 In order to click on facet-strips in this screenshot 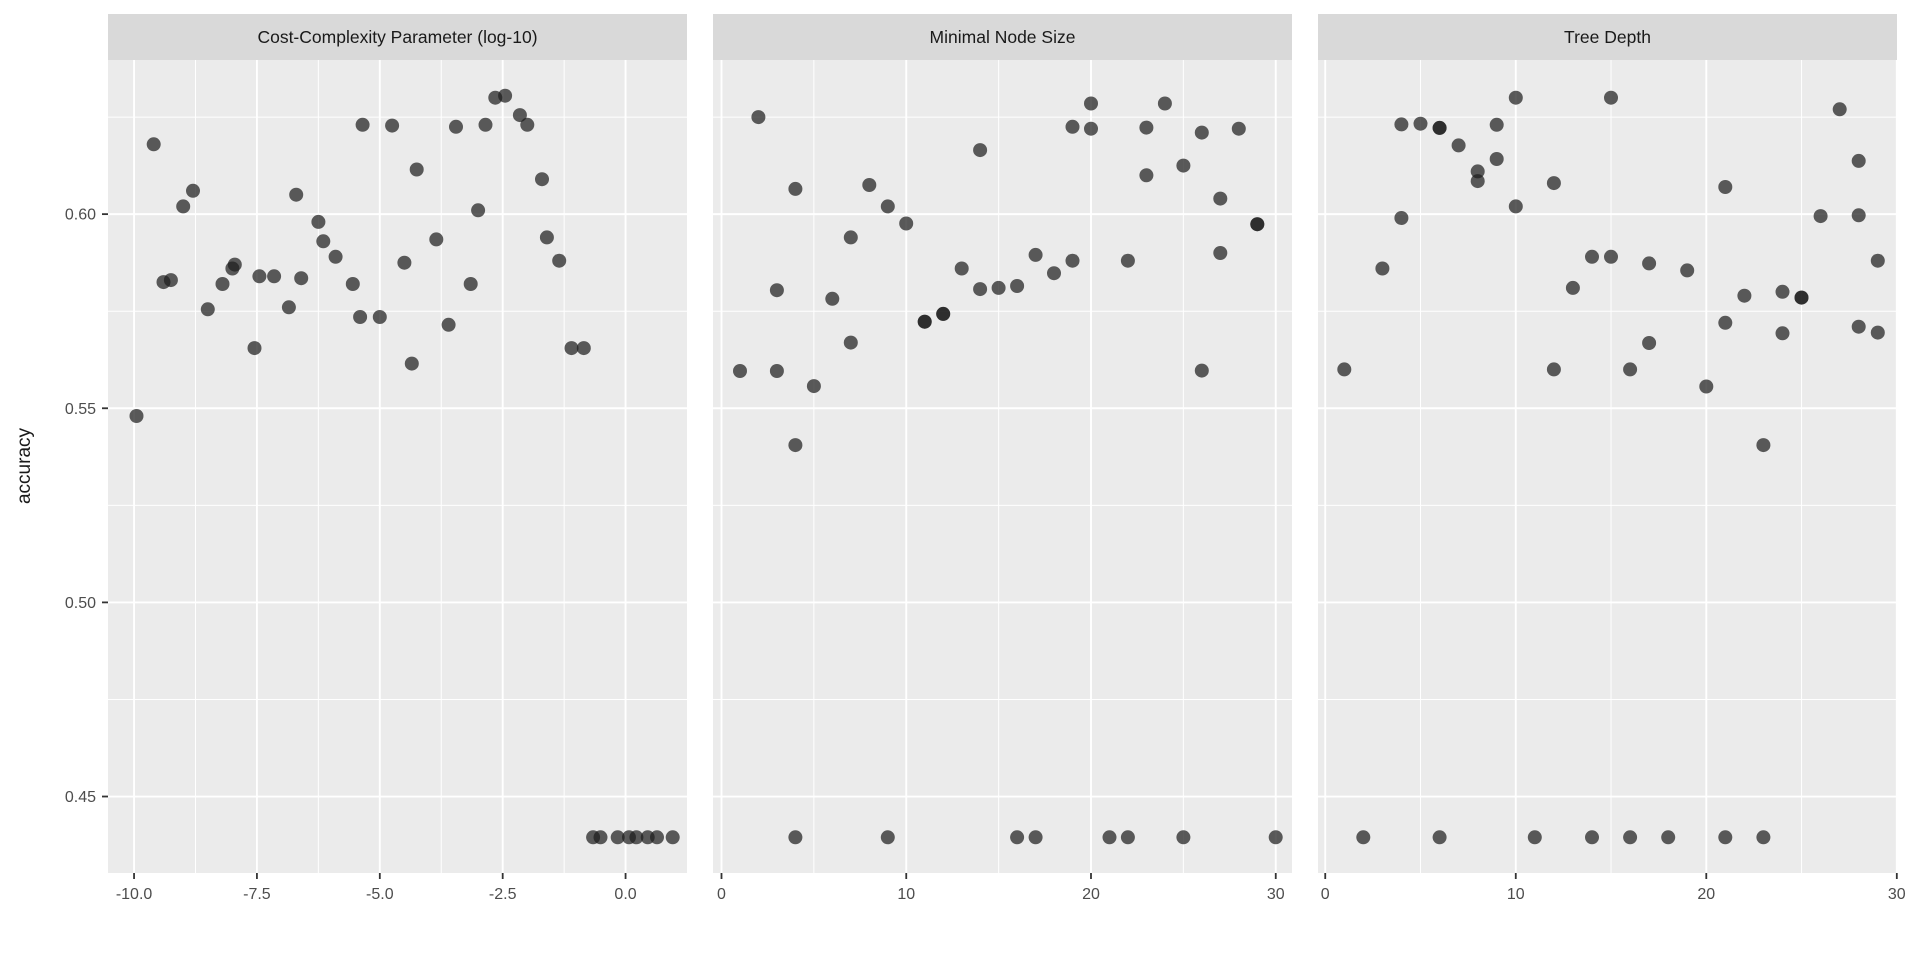, I will do `click(1002, 37)`.